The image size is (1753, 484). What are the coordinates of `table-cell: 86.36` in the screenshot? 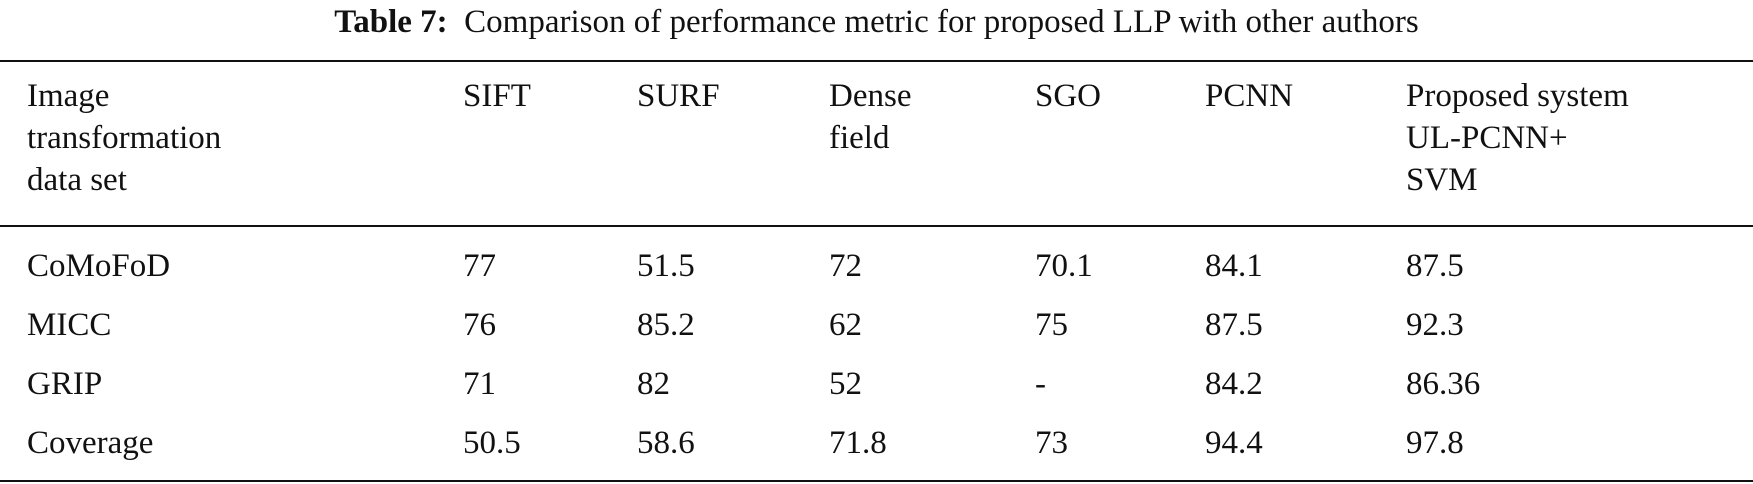 It's located at (1443, 384).